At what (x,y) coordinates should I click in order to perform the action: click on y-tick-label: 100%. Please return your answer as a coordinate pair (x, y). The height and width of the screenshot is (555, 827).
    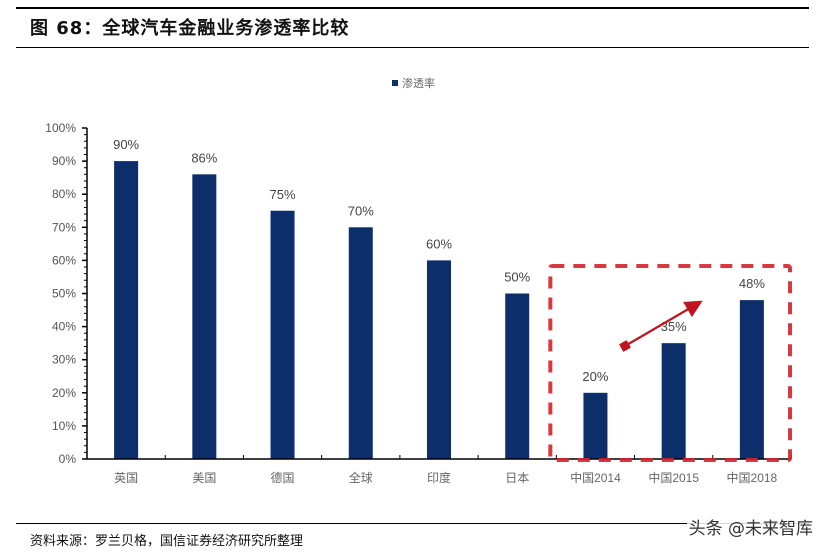
    Looking at the image, I should click on (60, 128).